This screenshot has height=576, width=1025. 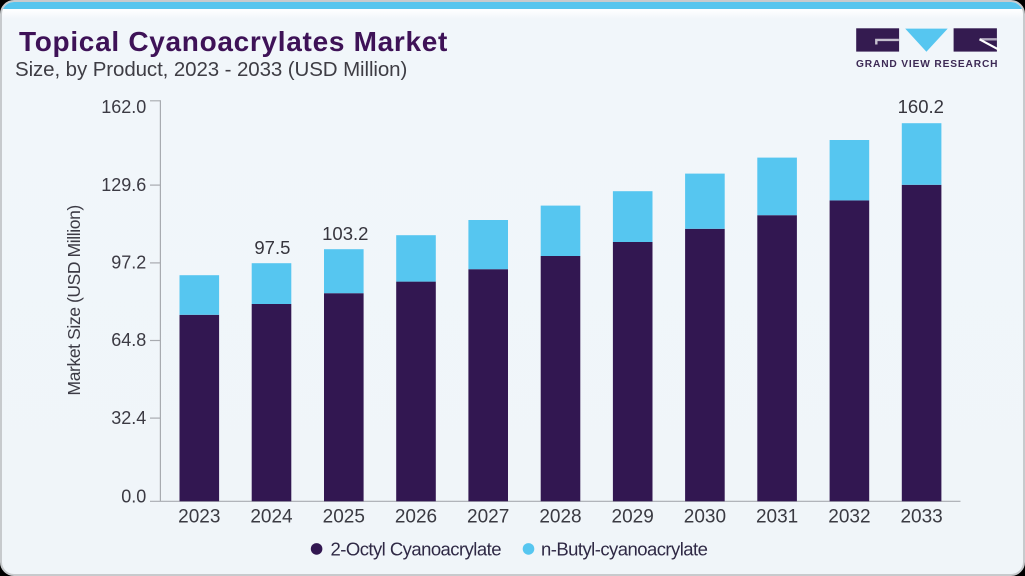 I want to click on svg-text: GRAND VIEW RESEARCH, so click(x=927, y=64).